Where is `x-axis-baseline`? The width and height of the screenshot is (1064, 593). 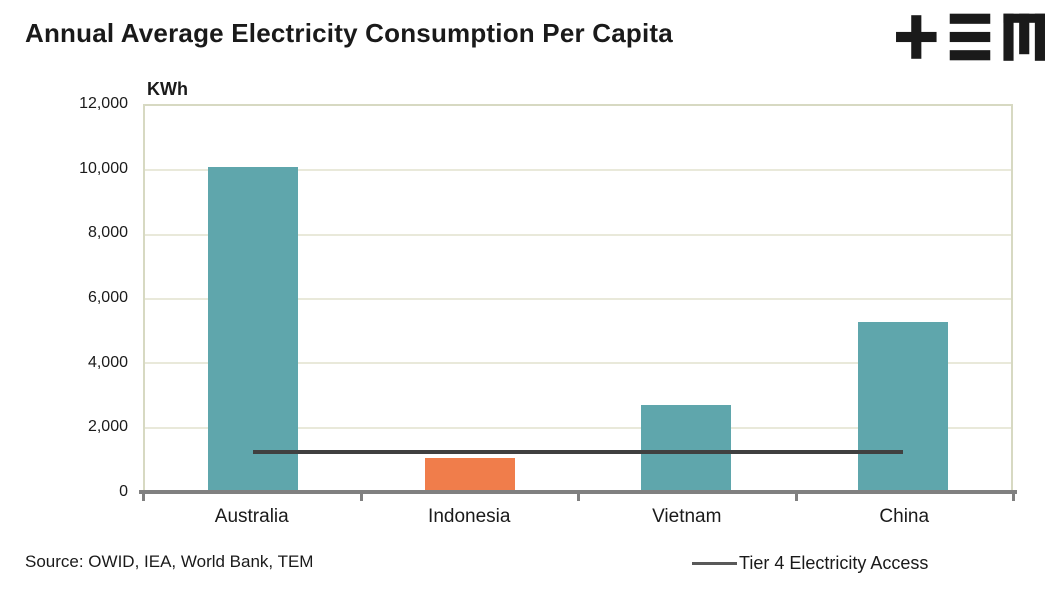 x-axis-baseline is located at coordinates (578, 492).